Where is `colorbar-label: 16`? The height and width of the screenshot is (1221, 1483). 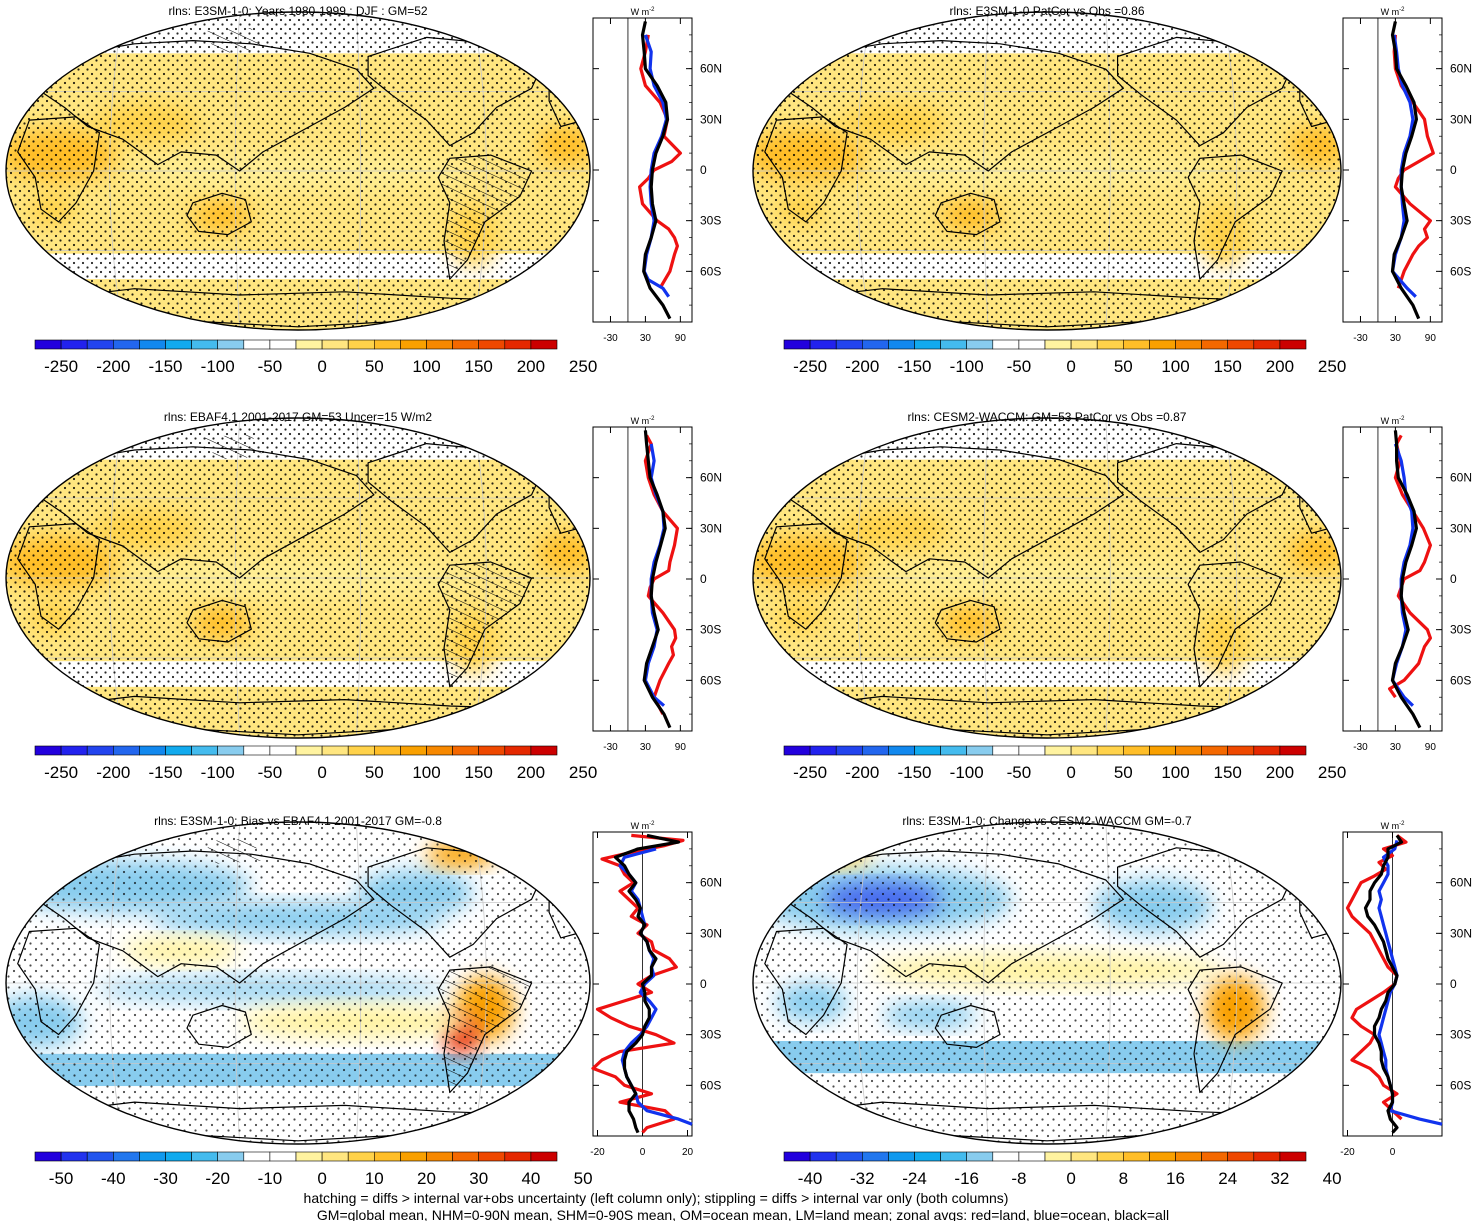 colorbar-label: 16 is located at coordinates (1175, 1178).